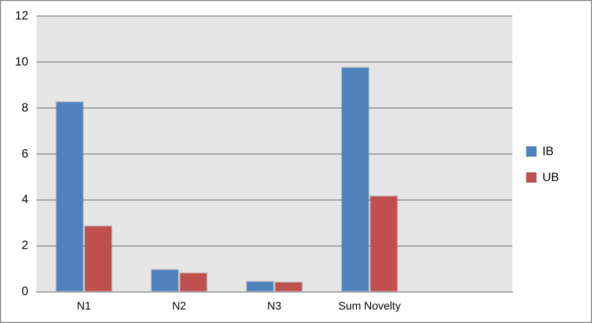 This screenshot has height=323, width=592. What do you see at coordinates (25, 153) in the screenshot?
I see `y-tick-label: 6` at bounding box center [25, 153].